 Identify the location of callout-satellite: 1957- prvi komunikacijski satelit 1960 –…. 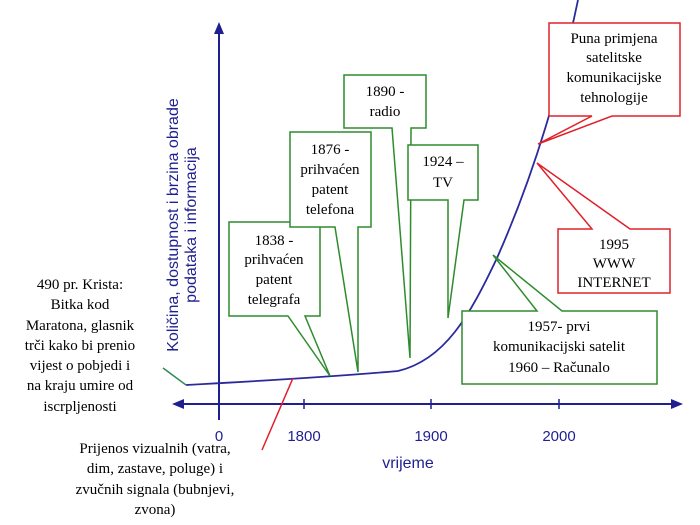
(559, 319).